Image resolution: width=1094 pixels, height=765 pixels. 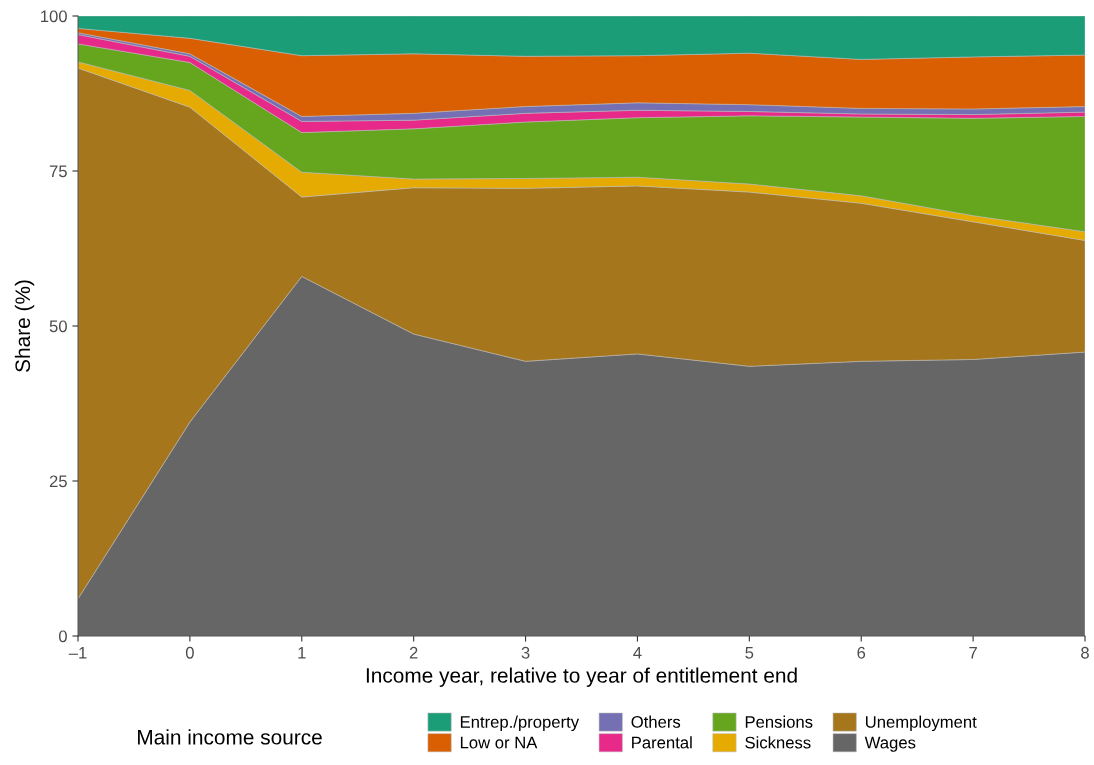 What do you see at coordinates (656, 721) in the screenshot?
I see `legend-label: Others` at bounding box center [656, 721].